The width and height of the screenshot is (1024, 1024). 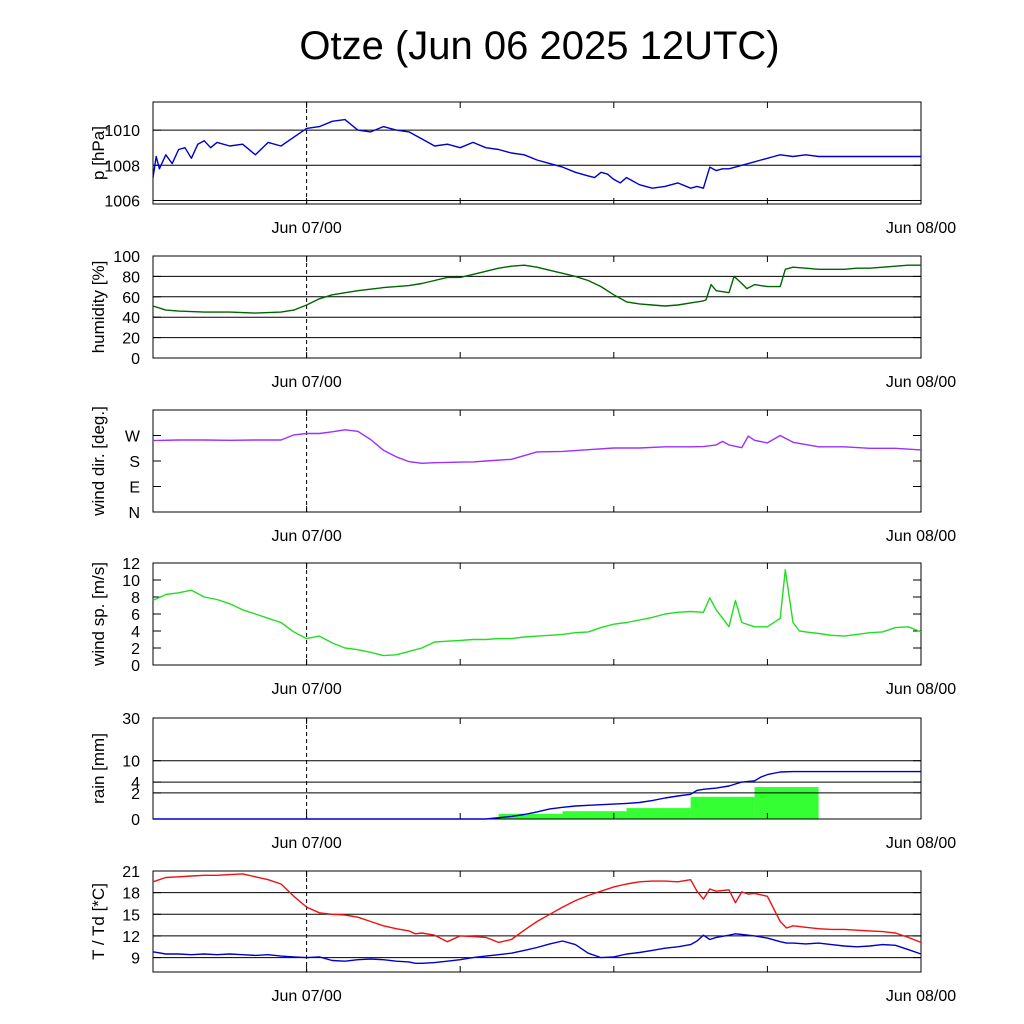 I want to click on y-tick-label: 18, so click(x=131, y=894).